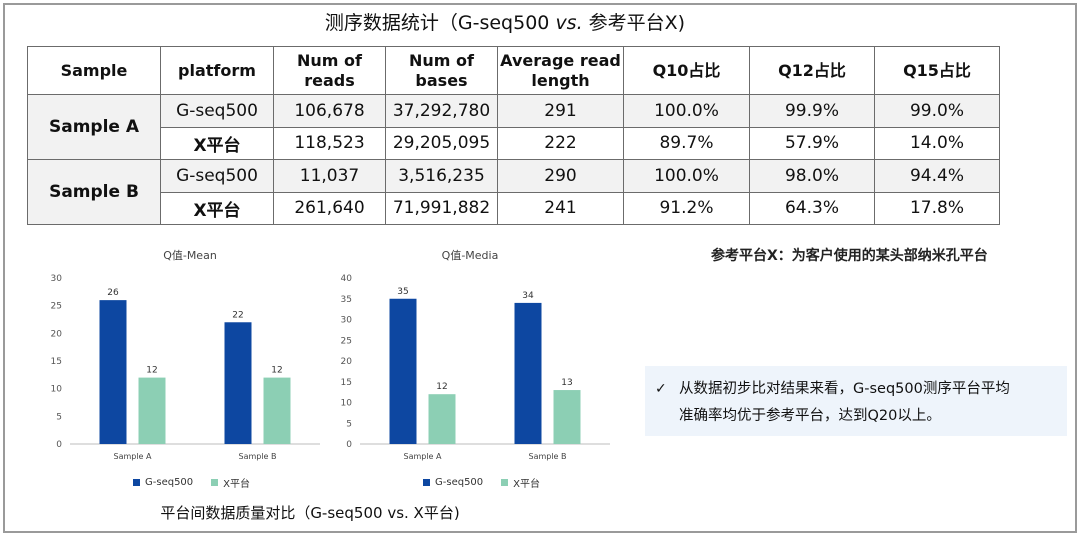 The height and width of the screenshot is (536, 1080). I want to click on q12-cell: 98.0%, so click(812, 176).